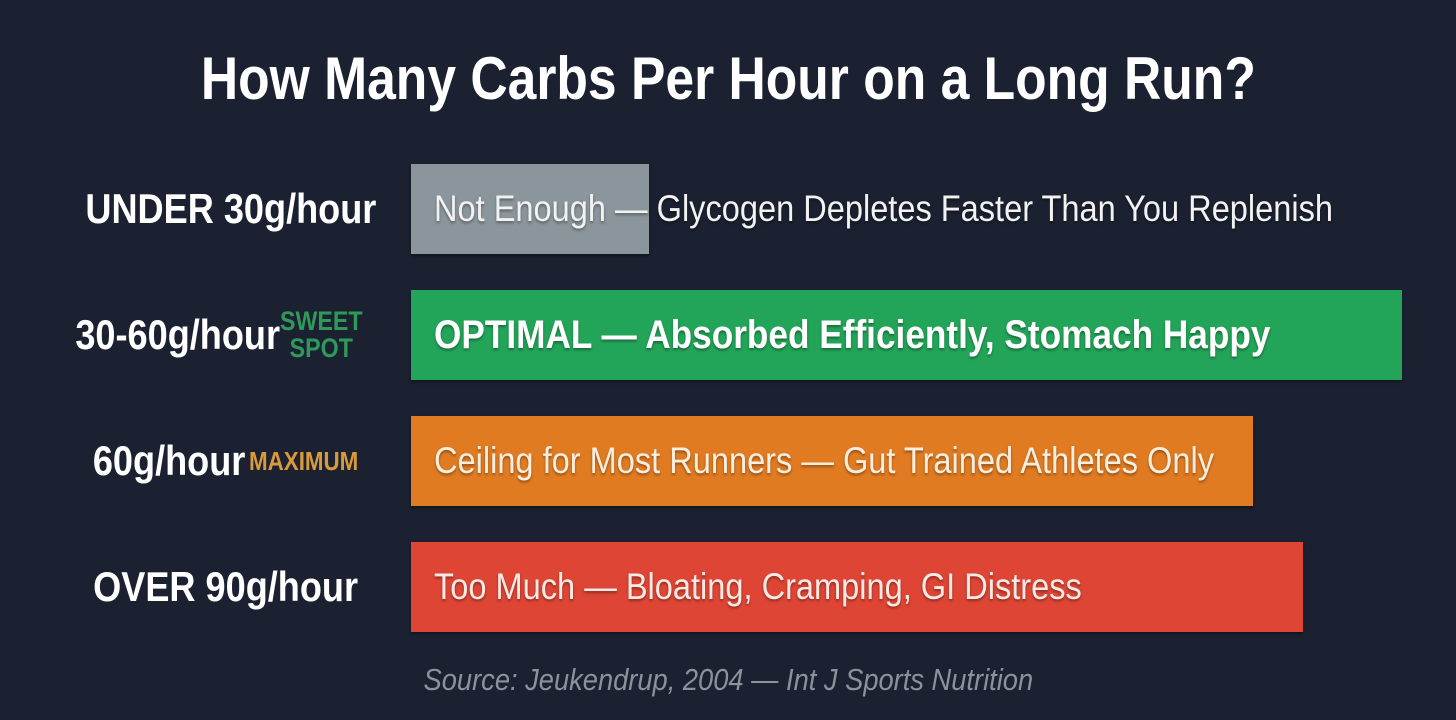  What do you see at coordinates (321, 334) in the screenshot?
I see `sweet-spot-tag: SWEET SPOT` at bounding box center [321, 334].